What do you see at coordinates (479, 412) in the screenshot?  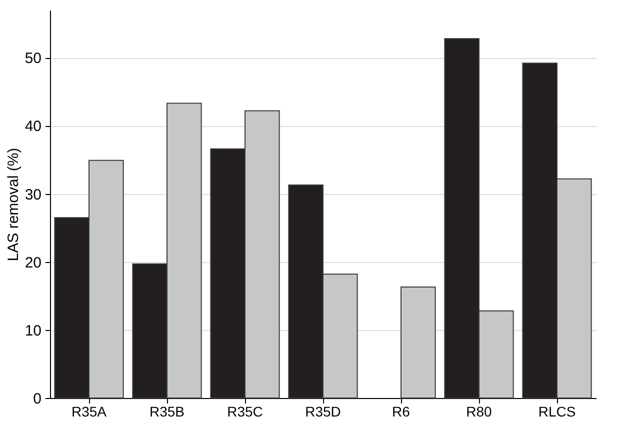 I see `x-tick-label: R80` at bounding box center [479, 412].